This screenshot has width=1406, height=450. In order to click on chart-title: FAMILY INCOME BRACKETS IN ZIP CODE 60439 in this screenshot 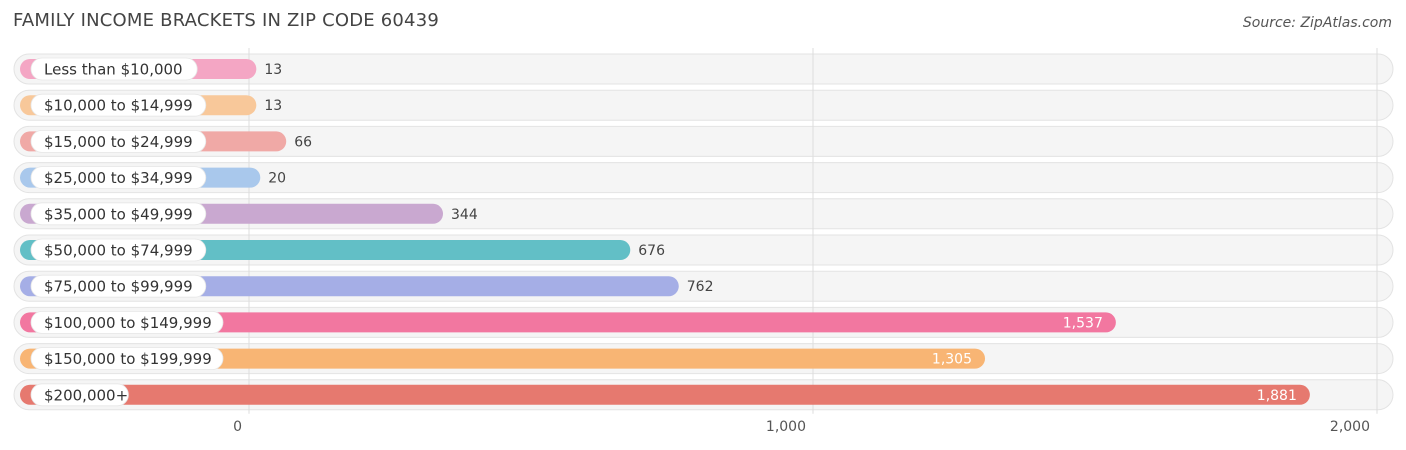, I will do `click(226, 20)`.